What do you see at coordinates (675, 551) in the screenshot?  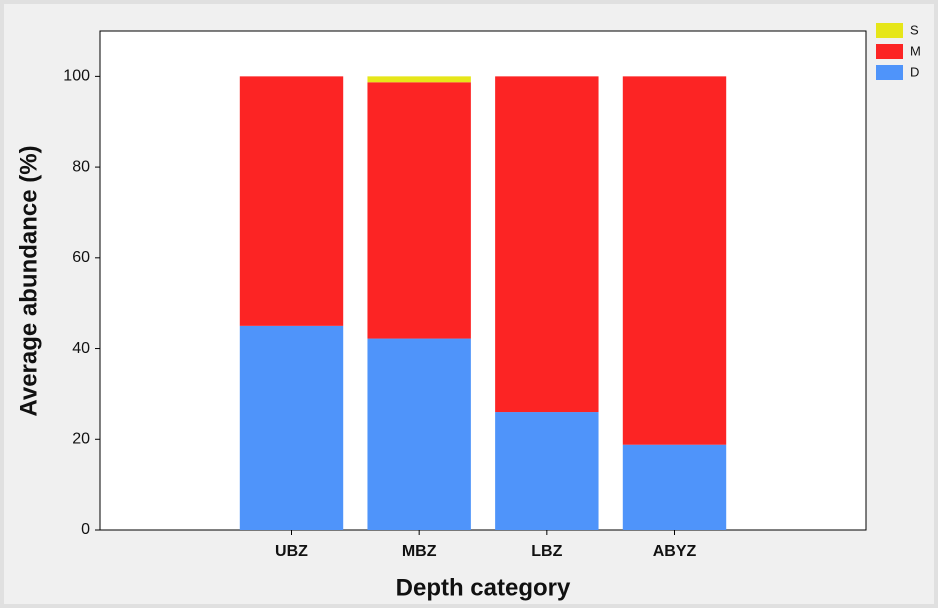 I see `x-tick-label: ABYZ` at bounding box center [675, 551].